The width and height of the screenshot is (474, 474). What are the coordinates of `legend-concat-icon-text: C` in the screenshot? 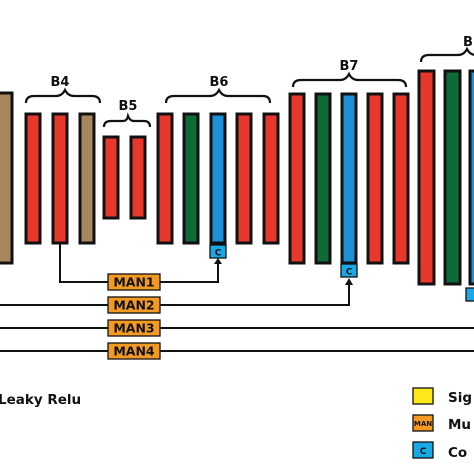 It's located at (423, 452).